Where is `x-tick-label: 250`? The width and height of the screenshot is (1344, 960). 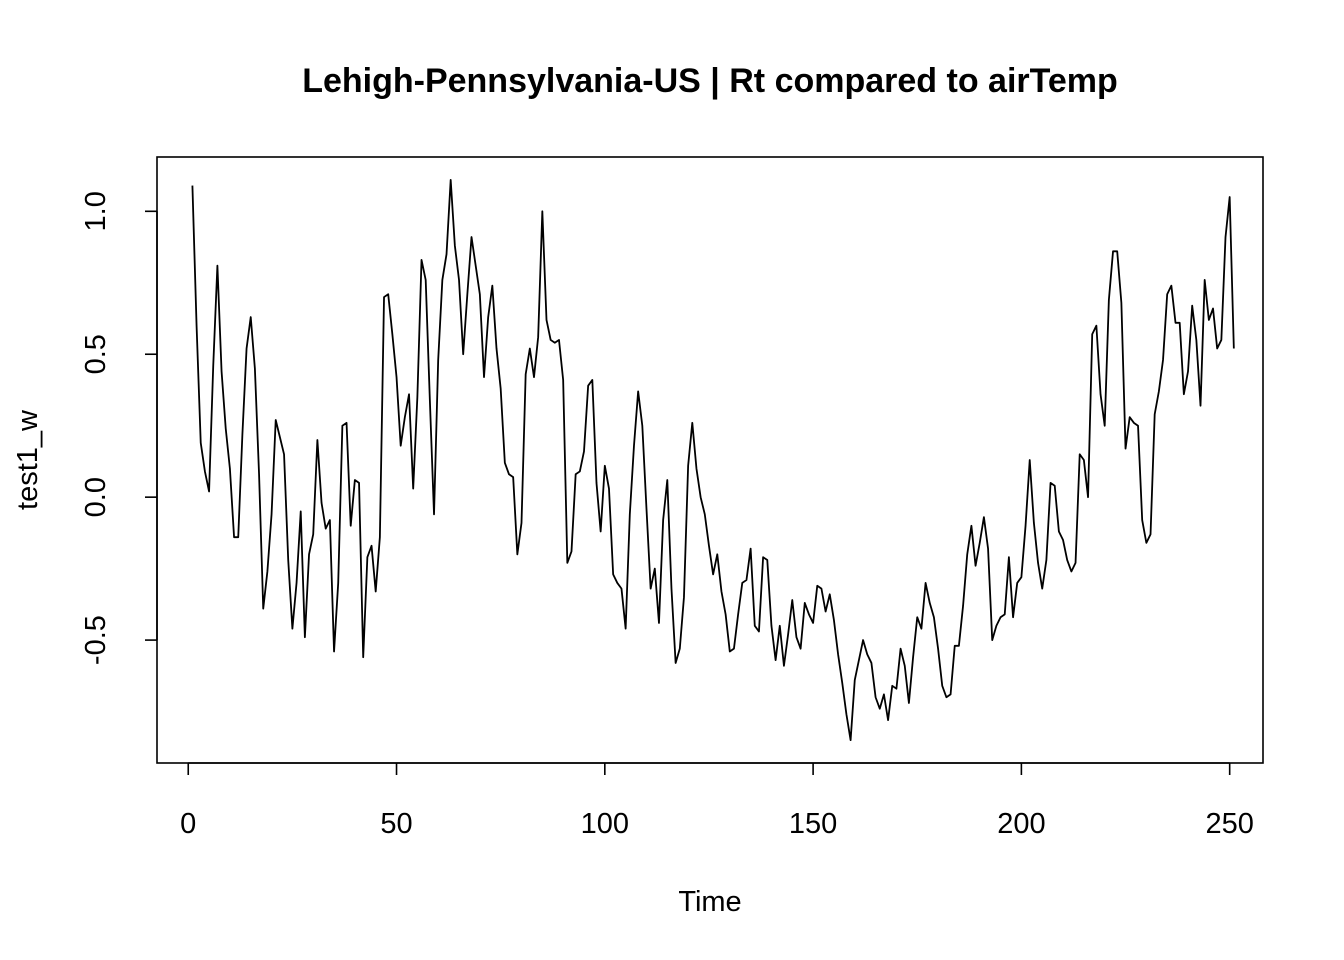
x-tick-label: 250 is located at coordinates (1229, 824).